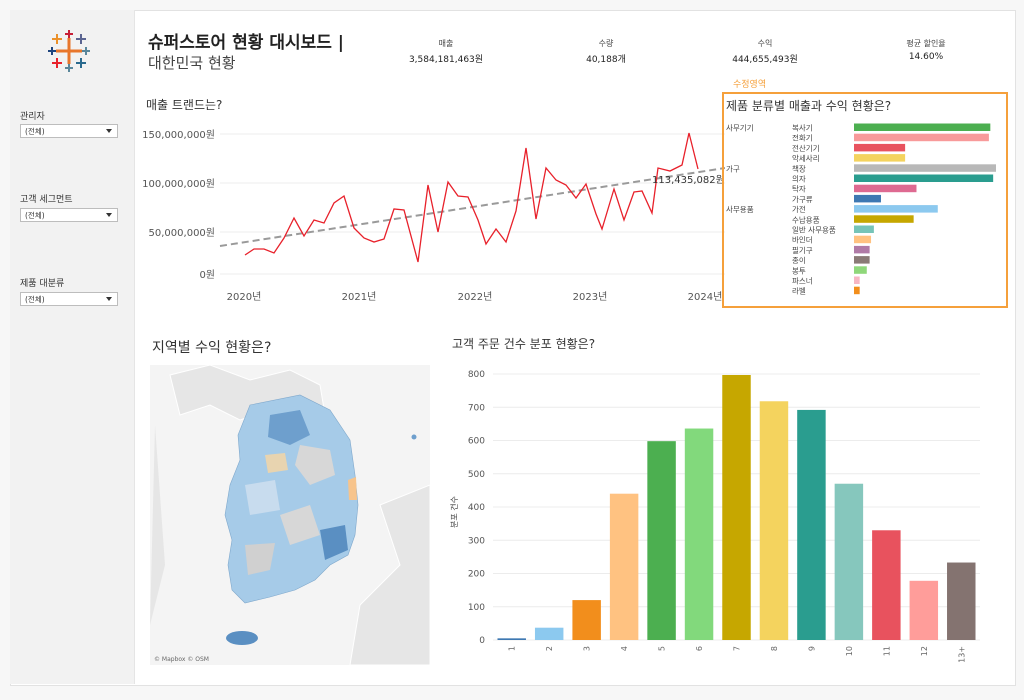  What do you see at coordinates (802, 250) in the screenshot?
I see `category-item-label: 필기구` at bounding box center [802, 250].